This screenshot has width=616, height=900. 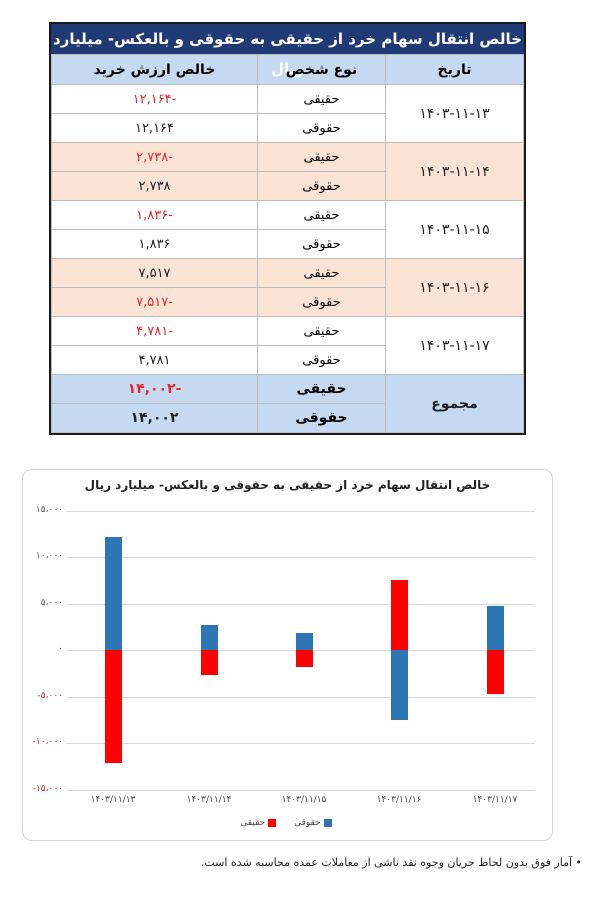 I want to click on net-value-cell: ۱۴,۰۰۲, so click(x=154, y=418).